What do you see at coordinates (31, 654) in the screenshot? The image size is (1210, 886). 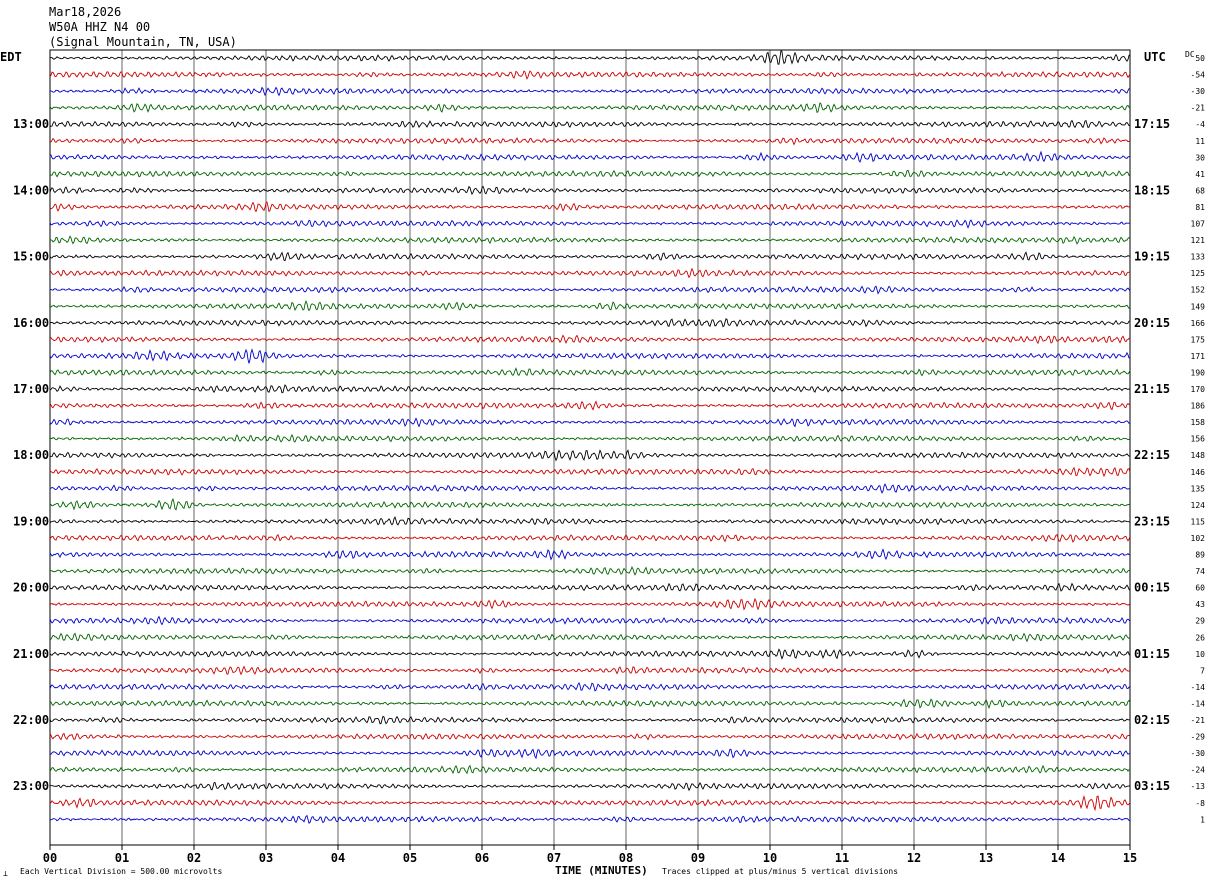 I see `left-hour-label: 21:00` at bounding box center [31, 654].